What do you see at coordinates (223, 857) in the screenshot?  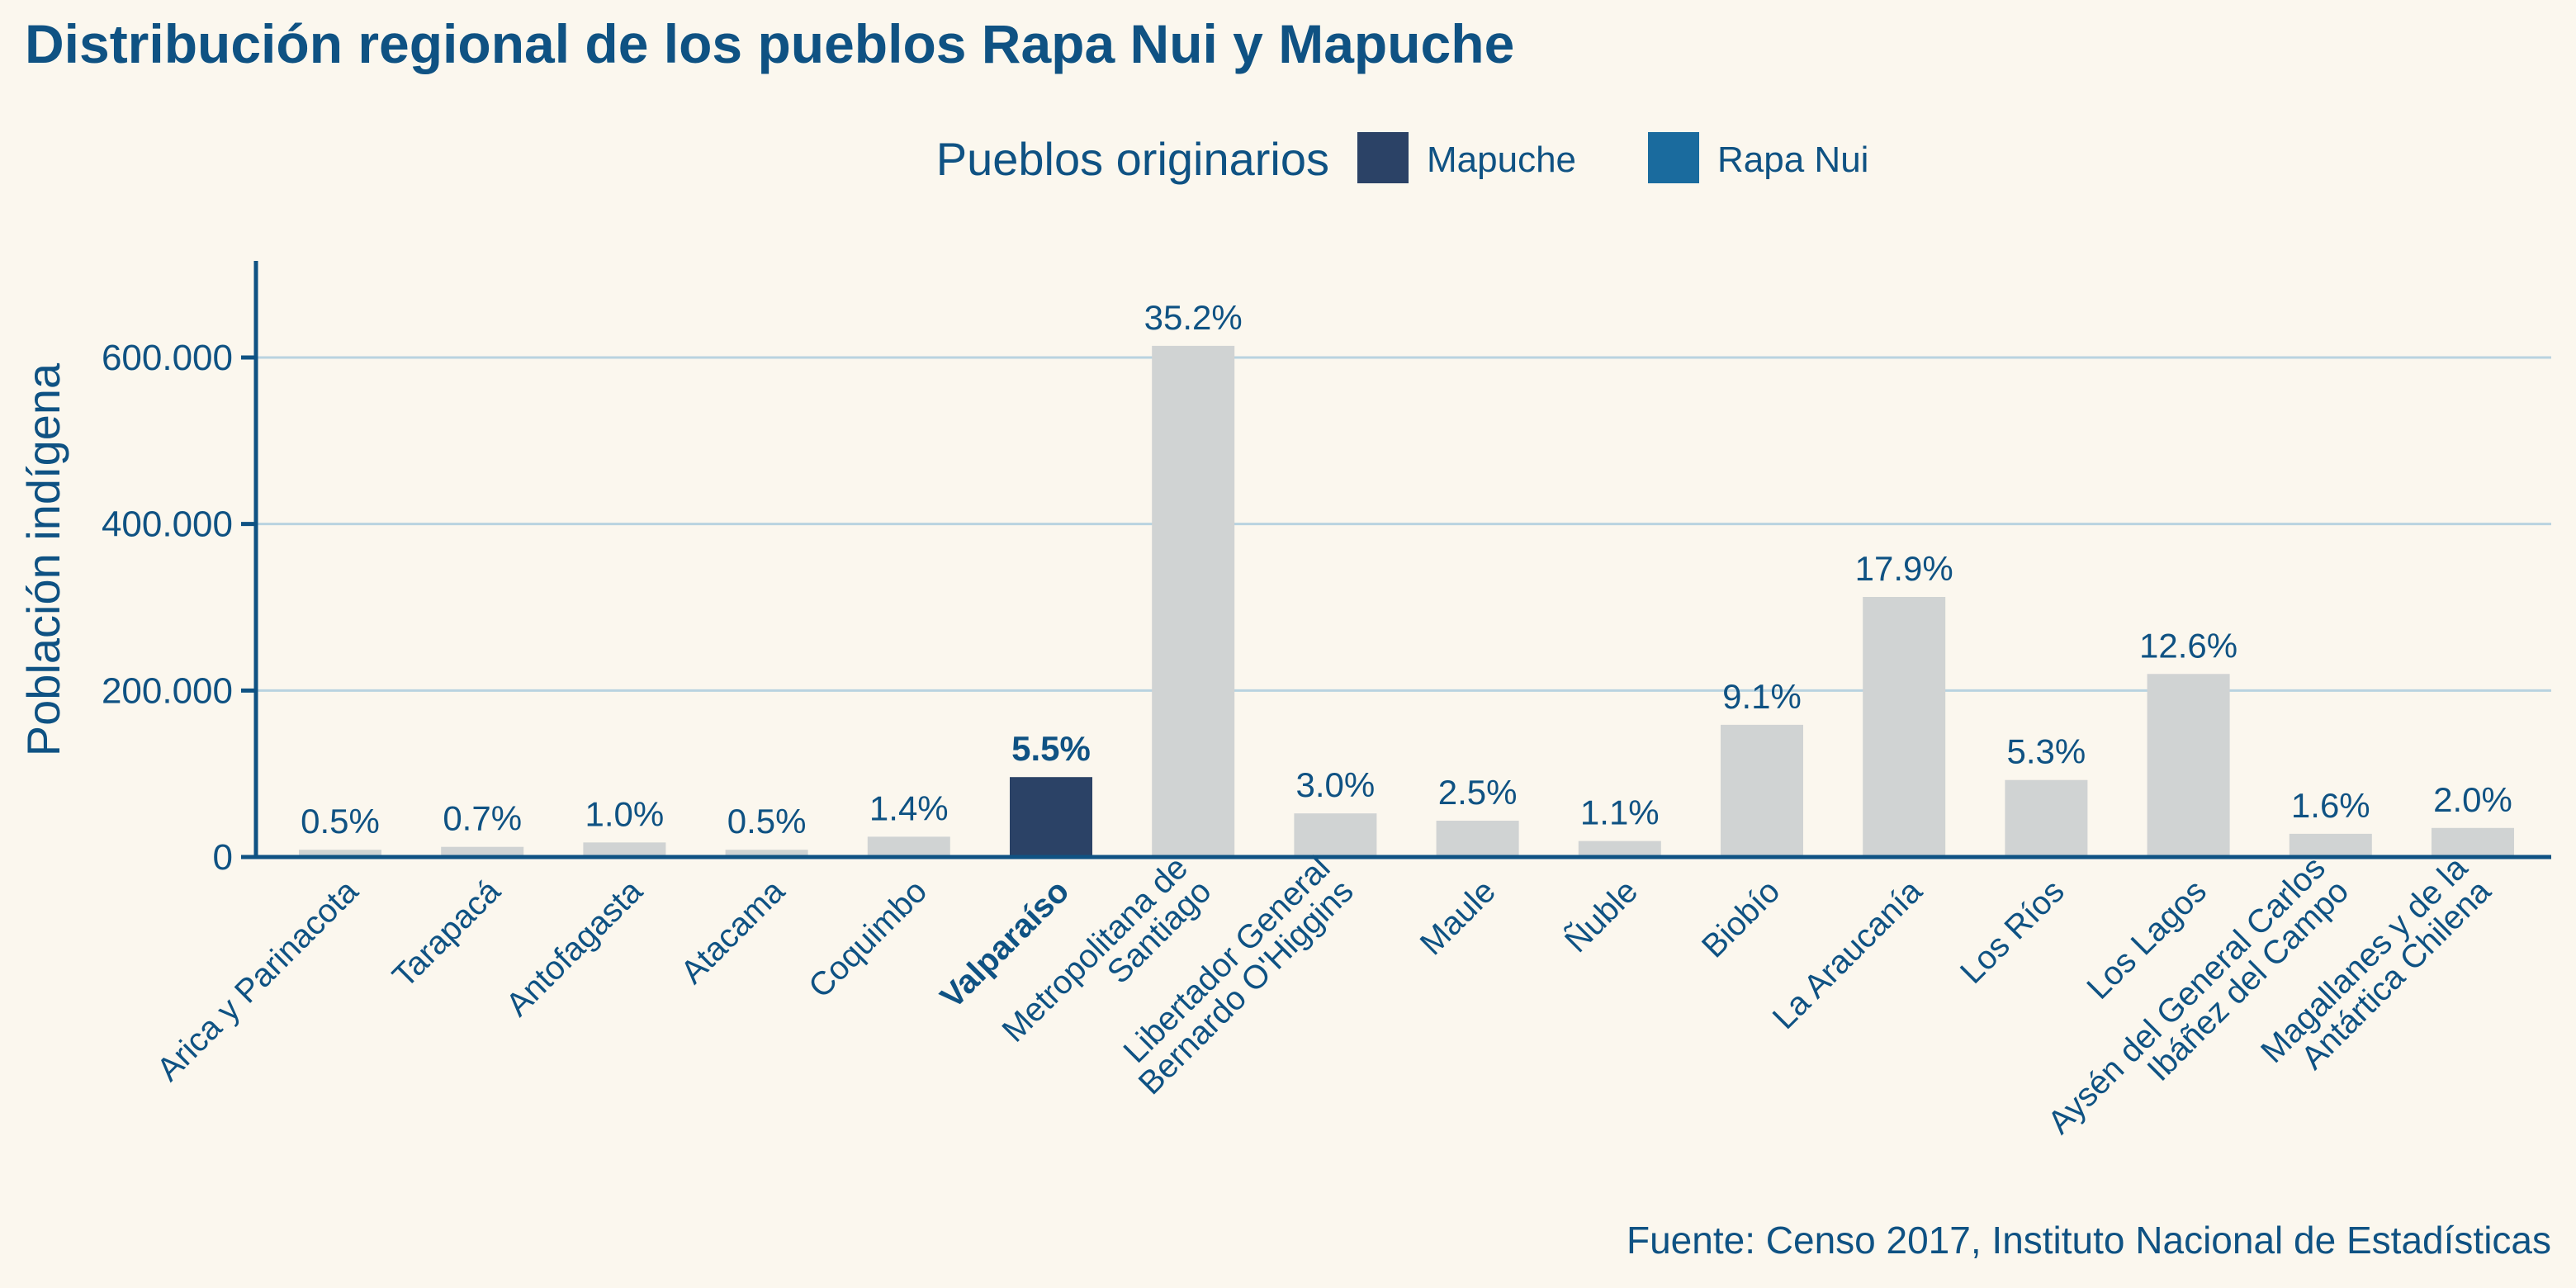 I see `y-tick-label: 0` at bounding box center [223, 857].